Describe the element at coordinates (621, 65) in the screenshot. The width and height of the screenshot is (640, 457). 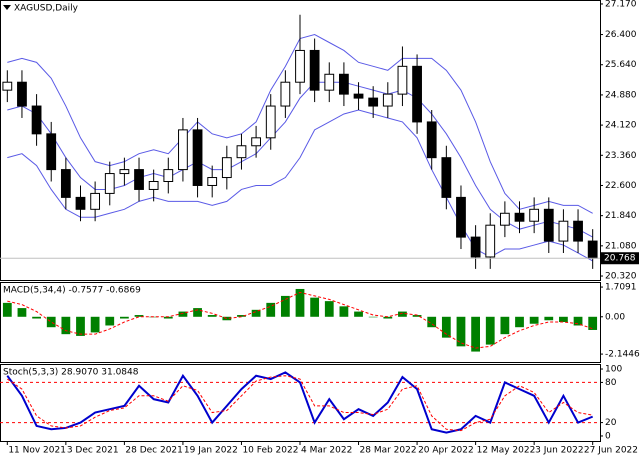
I see `y-tick-label: 25.640` at that location.